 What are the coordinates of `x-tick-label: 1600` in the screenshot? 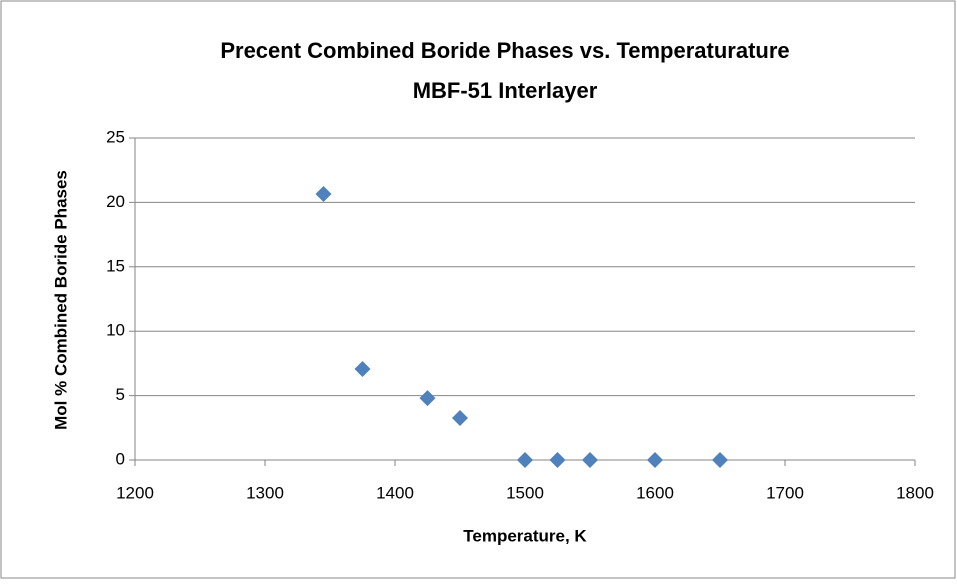 It's located at (655, 492).